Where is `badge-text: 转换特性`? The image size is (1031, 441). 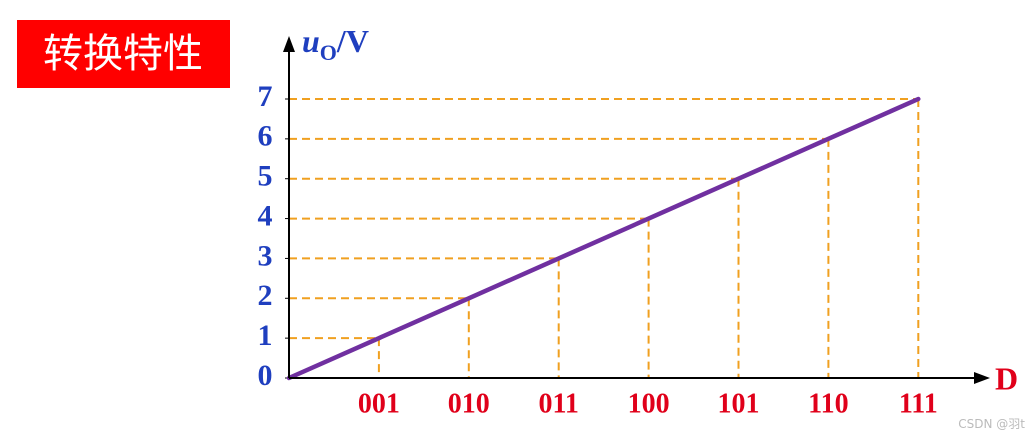 badge-text: 转换特性 is located at coordinates (123, 54).